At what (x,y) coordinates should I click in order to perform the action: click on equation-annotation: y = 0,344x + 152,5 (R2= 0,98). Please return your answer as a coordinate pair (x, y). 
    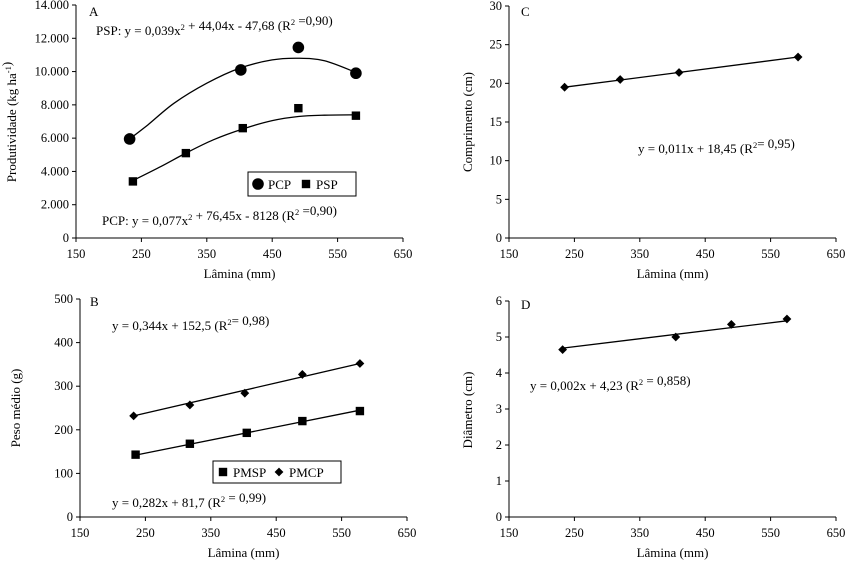
    Looking at the image, I should click on (190, 323).